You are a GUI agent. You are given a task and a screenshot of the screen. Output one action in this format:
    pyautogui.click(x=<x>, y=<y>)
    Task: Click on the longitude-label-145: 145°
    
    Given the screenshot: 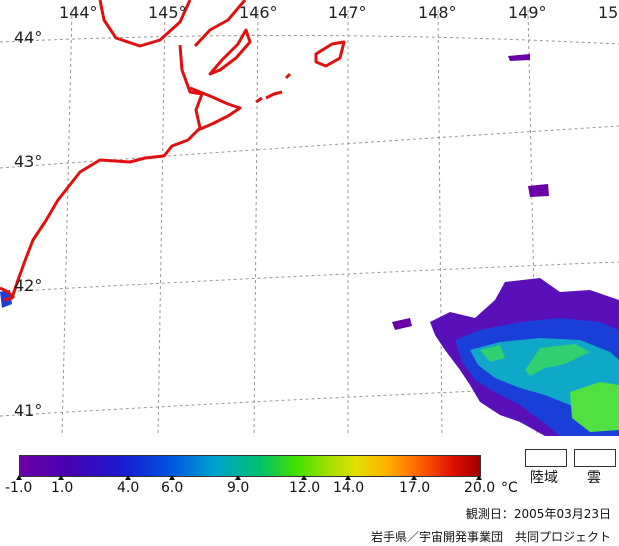 What is the action you would take?
    pyautogui.click(x=167, y=12)
    